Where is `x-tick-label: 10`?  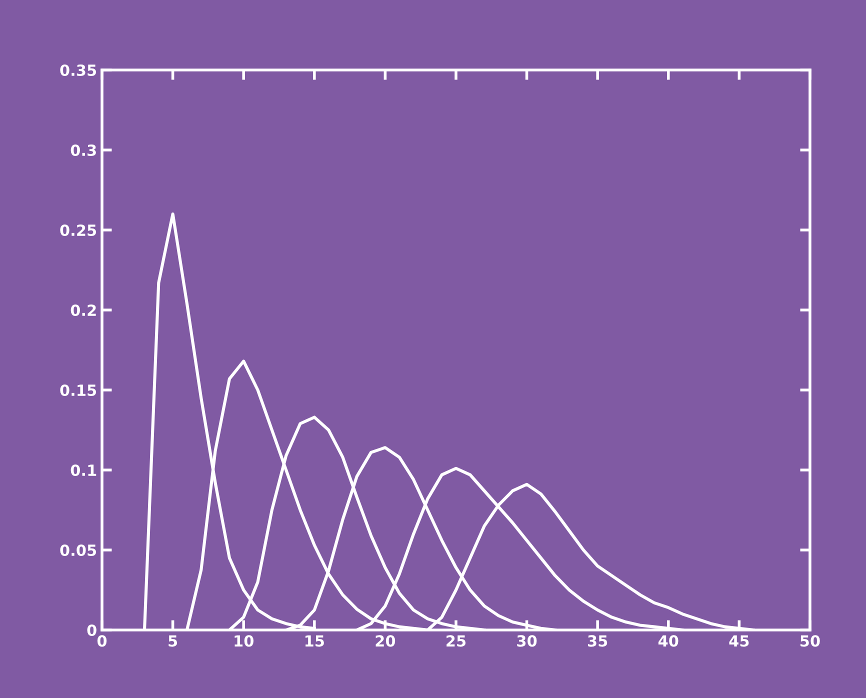
x-tick-label: 10 is located at coordinates (244, 641).